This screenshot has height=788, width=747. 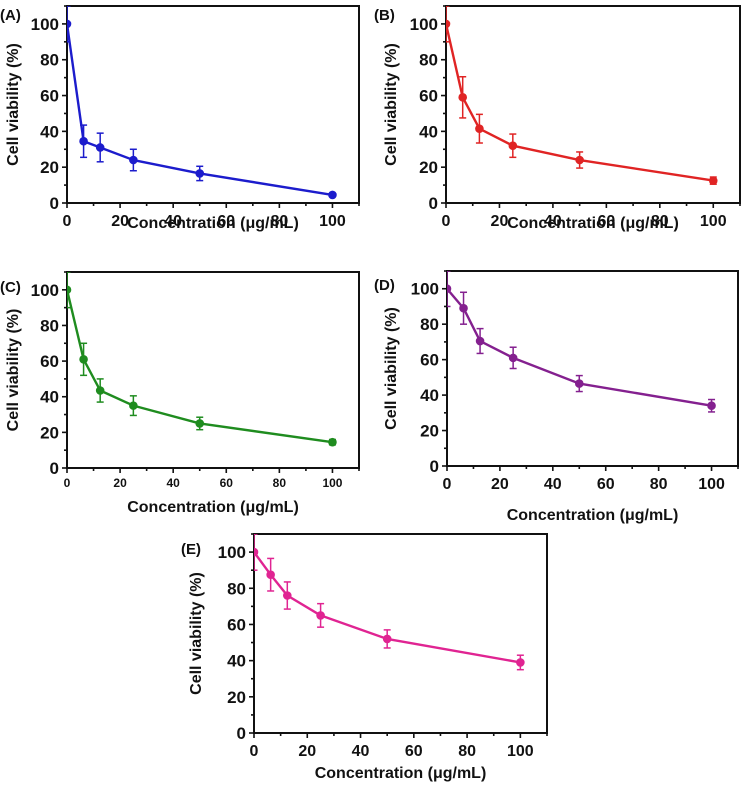 What do you see at coordinates (191, 549) in the screenshot?
I see `panel-label: (E)` at bounding box center [191, 549].